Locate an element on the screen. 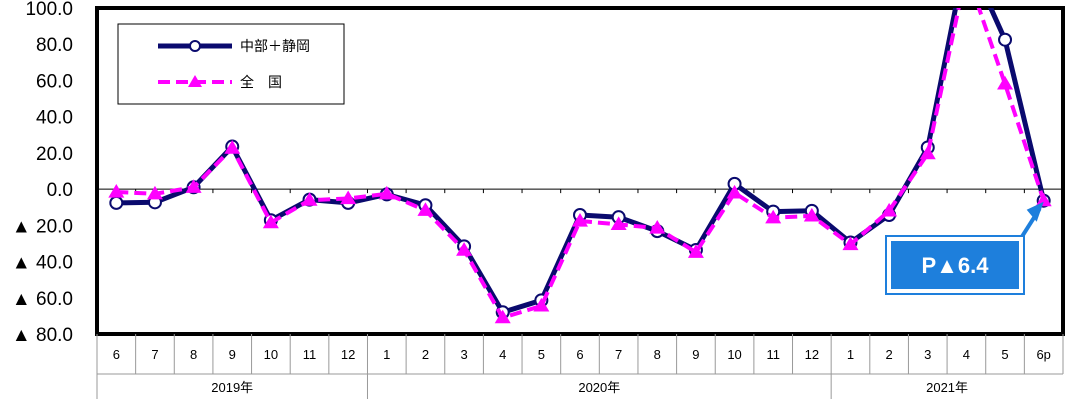  callout-label: P▲6.4 is located at coordinates (955, 265).